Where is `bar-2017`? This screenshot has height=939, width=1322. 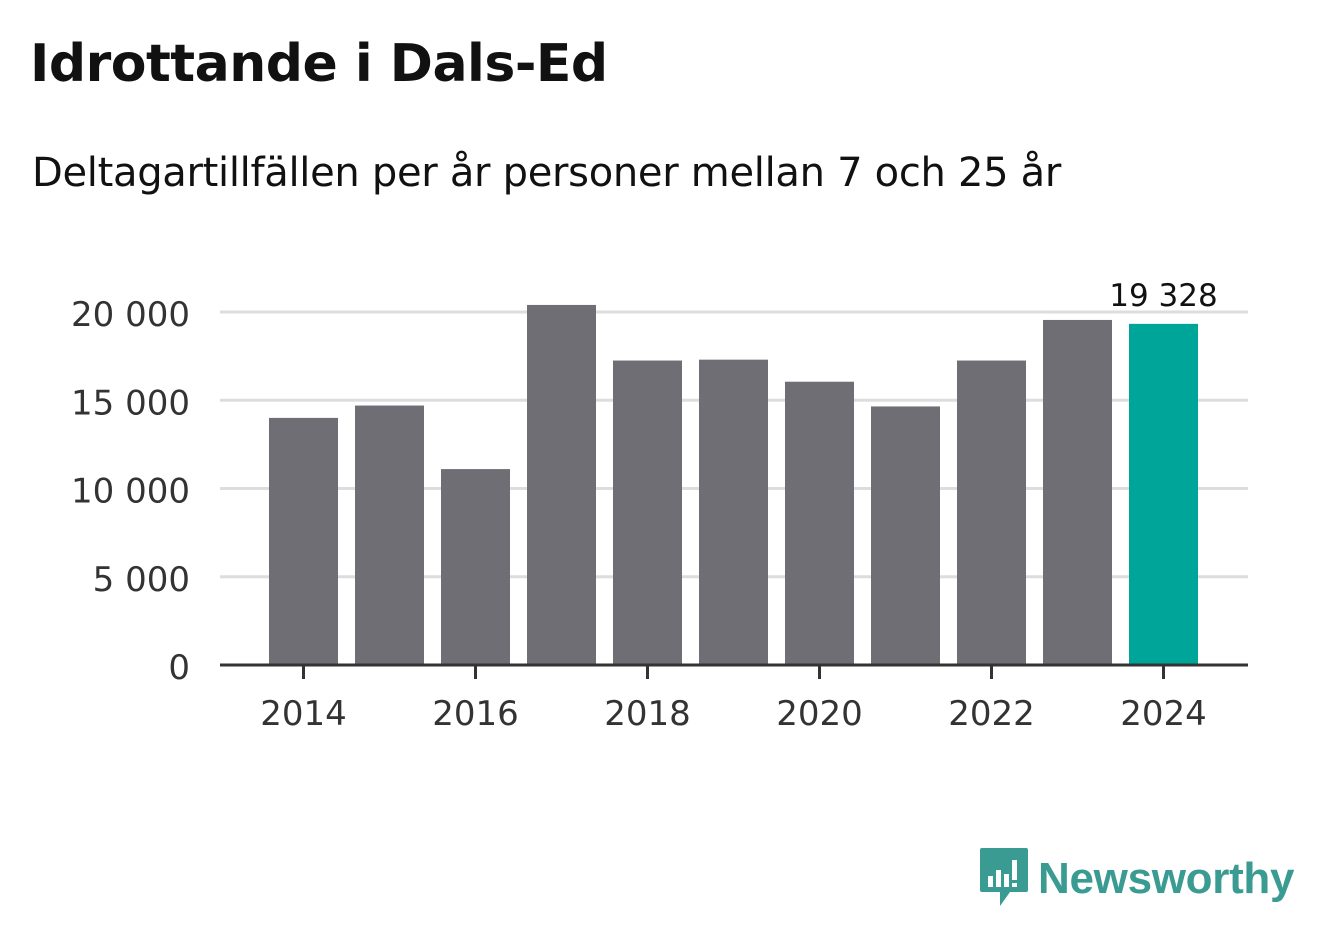 bar-2017 is located at coordinates (561, 484).